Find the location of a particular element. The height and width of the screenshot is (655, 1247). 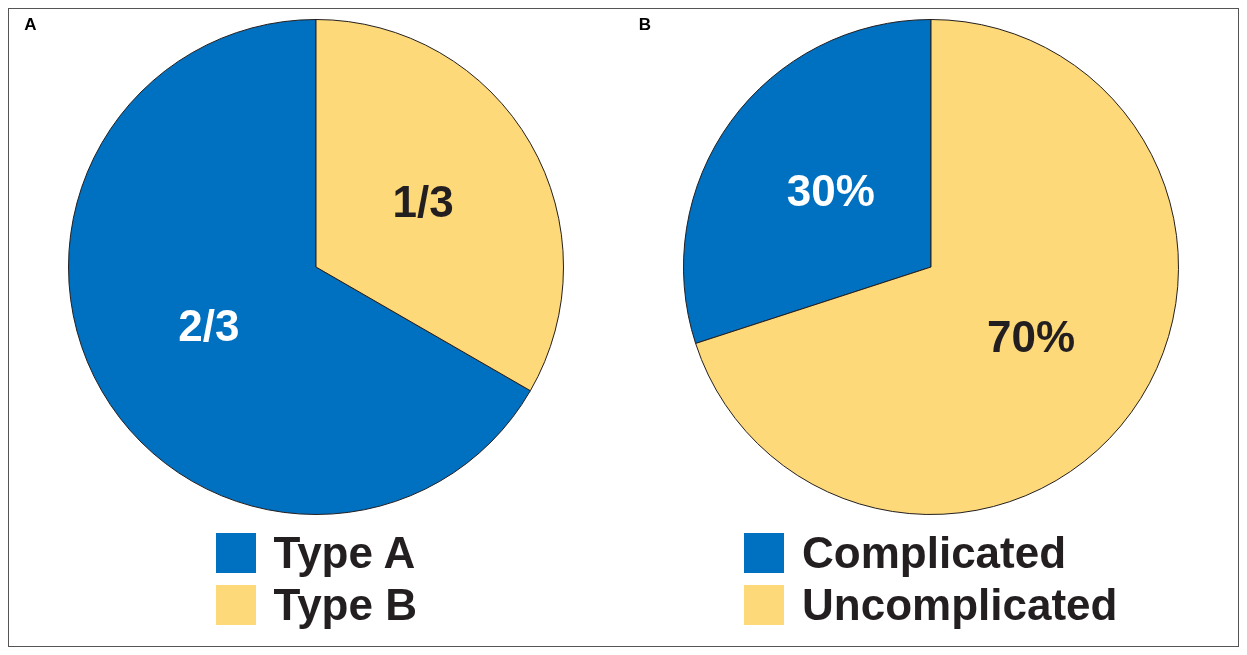

legend-label: Type B is located at coordinates (345, 605).